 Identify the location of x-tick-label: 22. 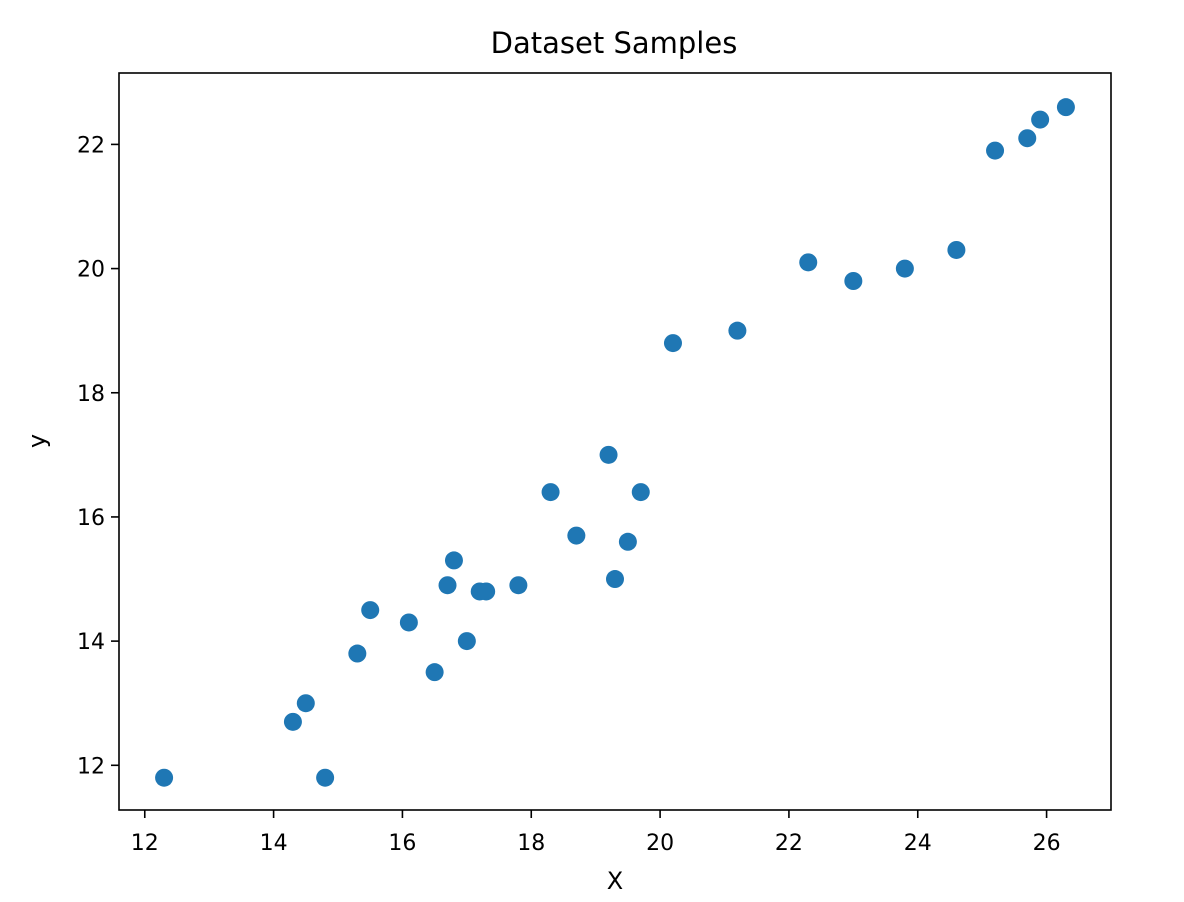
(789, 843).